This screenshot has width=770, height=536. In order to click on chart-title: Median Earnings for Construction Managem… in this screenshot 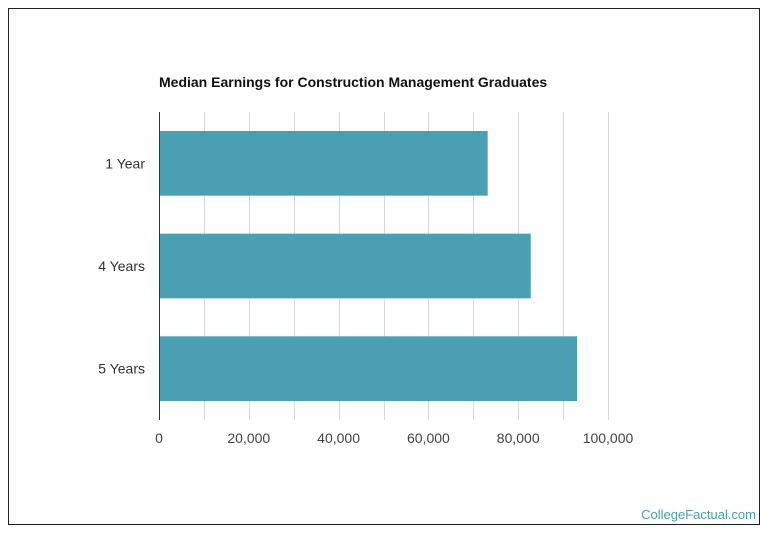, I will do `click(353, 82)`.